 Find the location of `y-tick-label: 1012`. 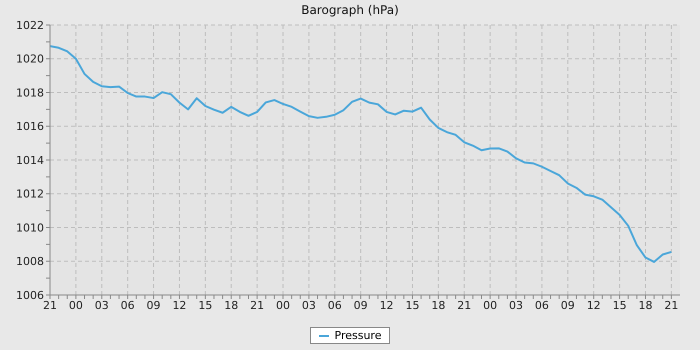

y-tick-label: 1012 is located at coordinates (30, 194).